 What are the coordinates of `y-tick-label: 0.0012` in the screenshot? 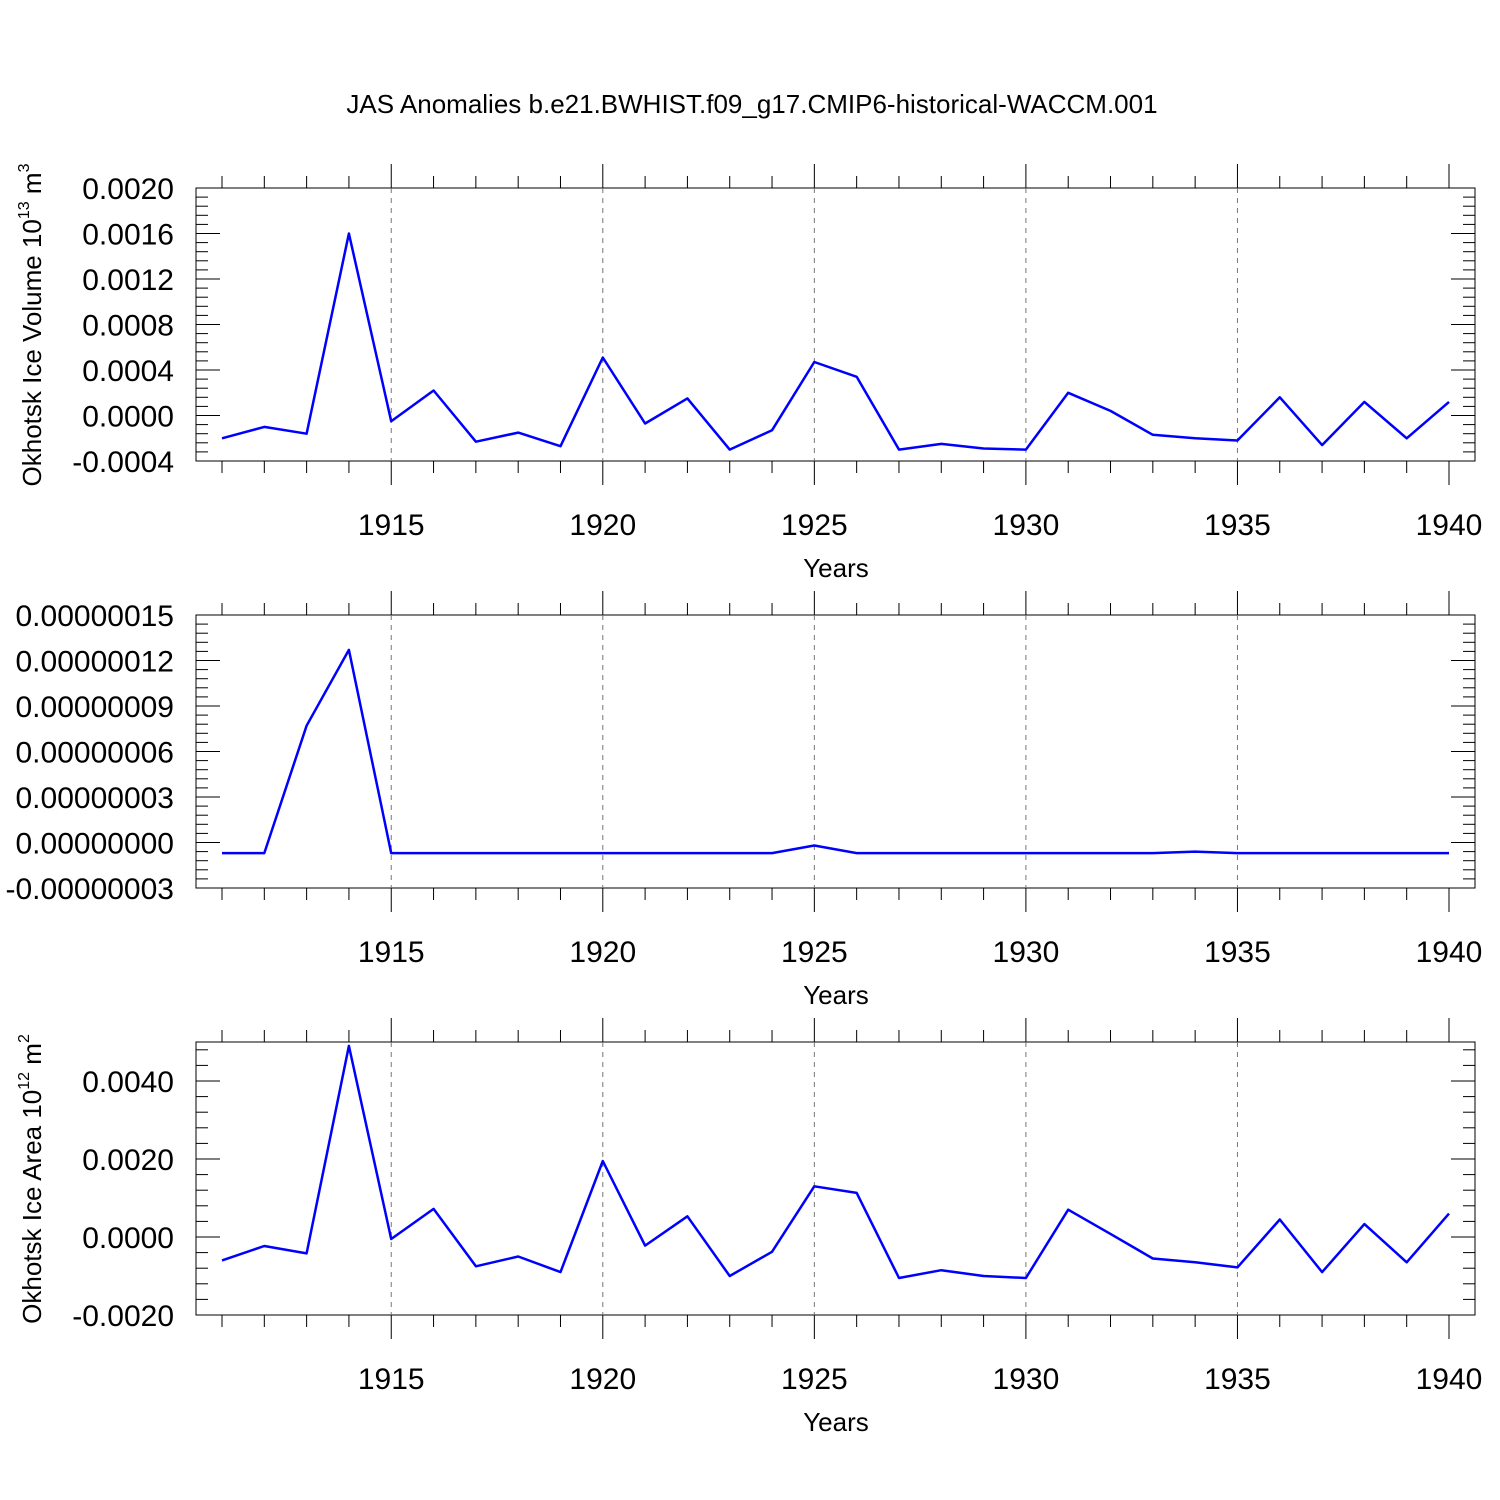 It's located at (128, 280).